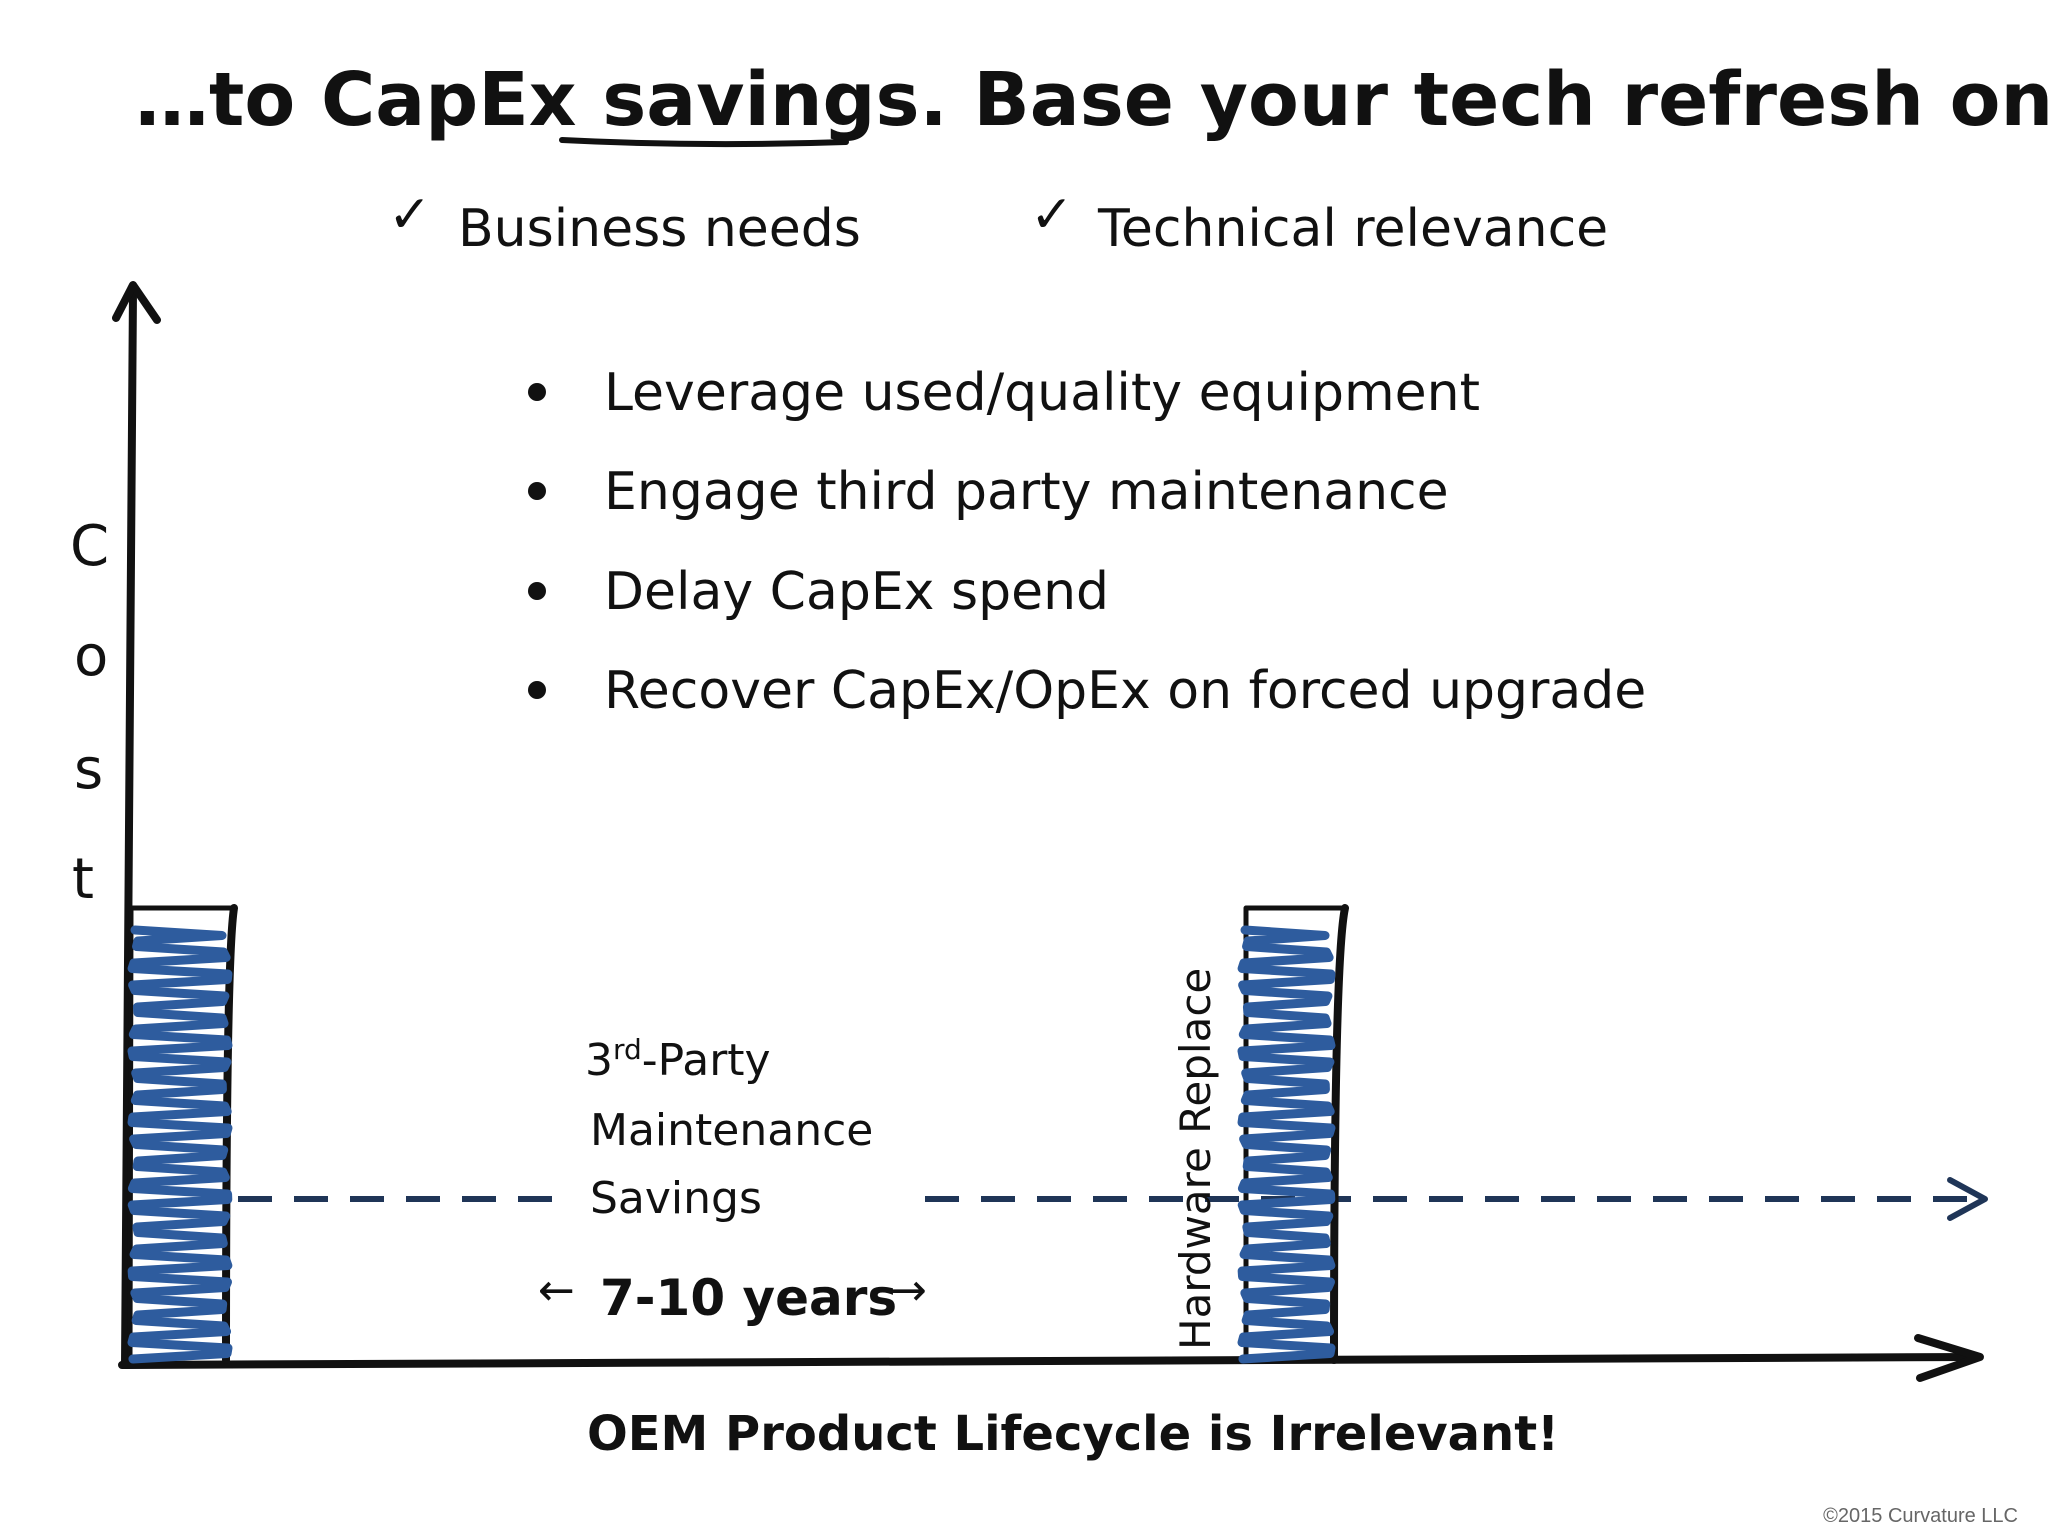 This screenshot has width=2048, height=1536. Describe the element at coordinates (1949, 1358) in the screenshot. I see `x-axis-arrowhead` at that location.